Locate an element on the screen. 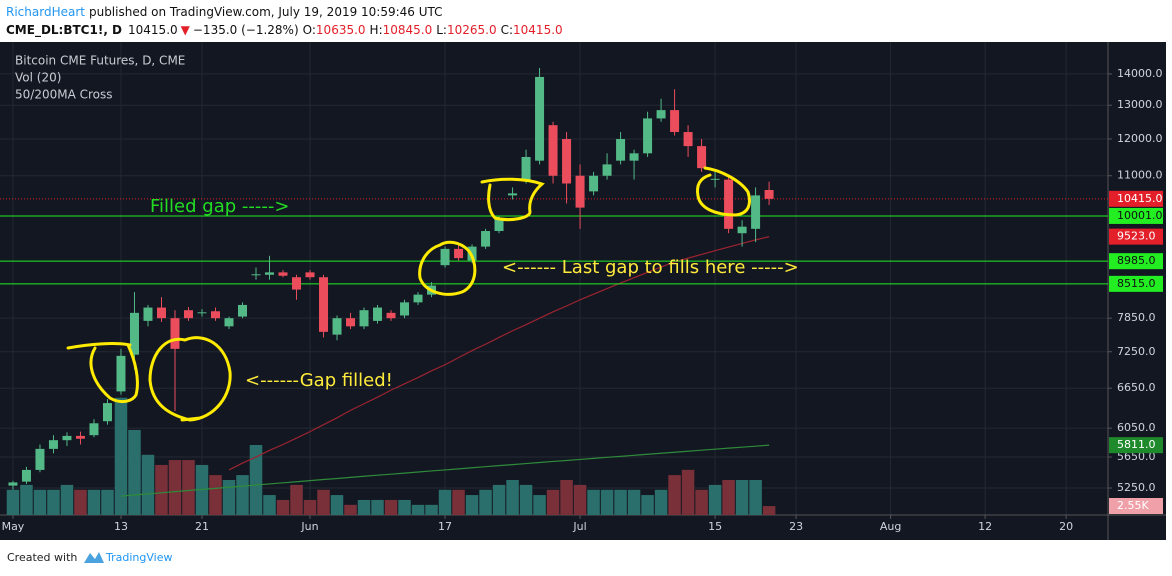 This screenshot has height=576, width=1172. y-tick-label: 14000.0 is located at coordinates (1140, 73).